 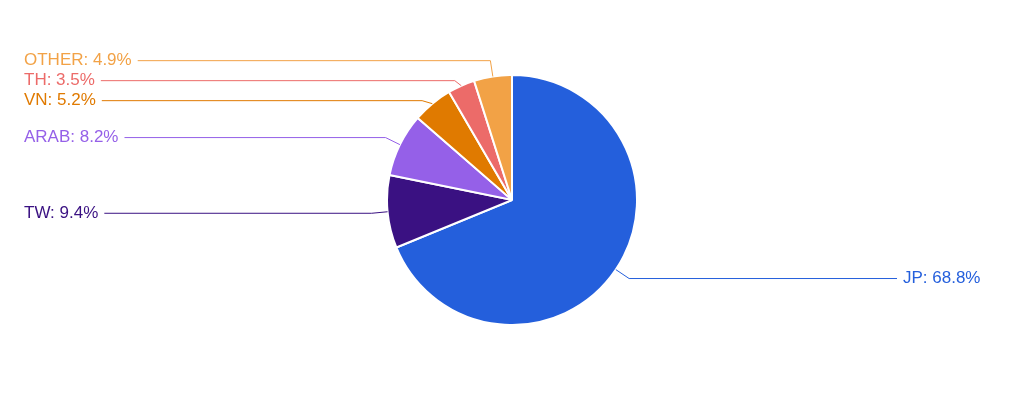 I want to click on slice-label: OTHER: 4.9%, so click(x=78, y=60).